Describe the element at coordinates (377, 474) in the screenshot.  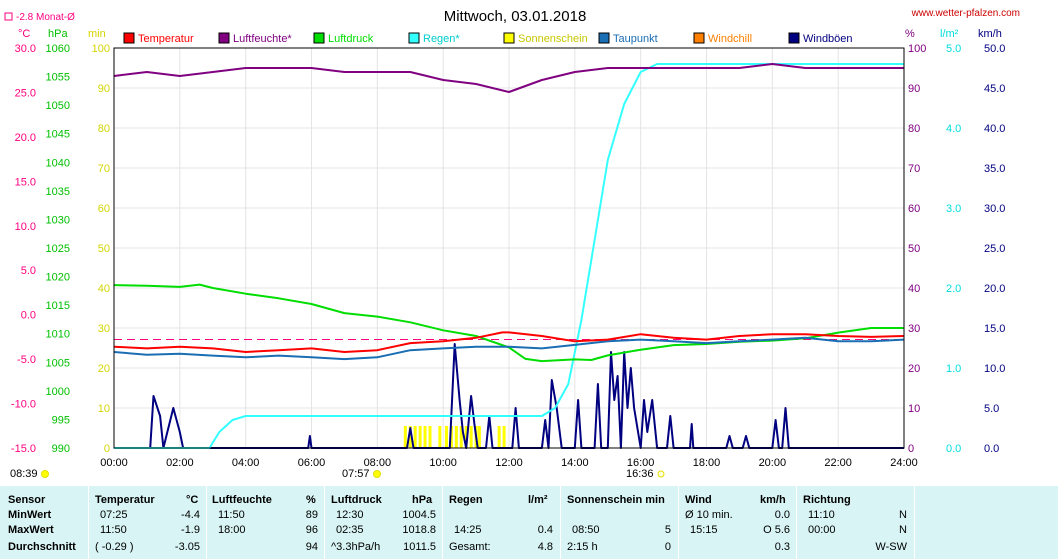
I see `noon-icon` at that location.